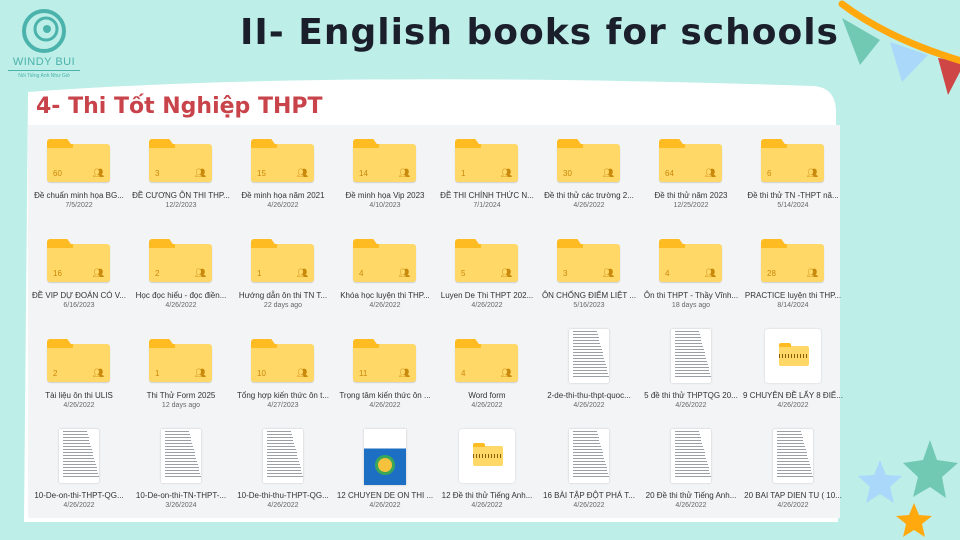 The image size is (960, 540). What do you see at coordinates (589, 468) in the screenshot?
I see `file-item: 16 BÀI TẬP ĐỘT PHÁ T... 4/26/2022` at bounding box center [589, 468].